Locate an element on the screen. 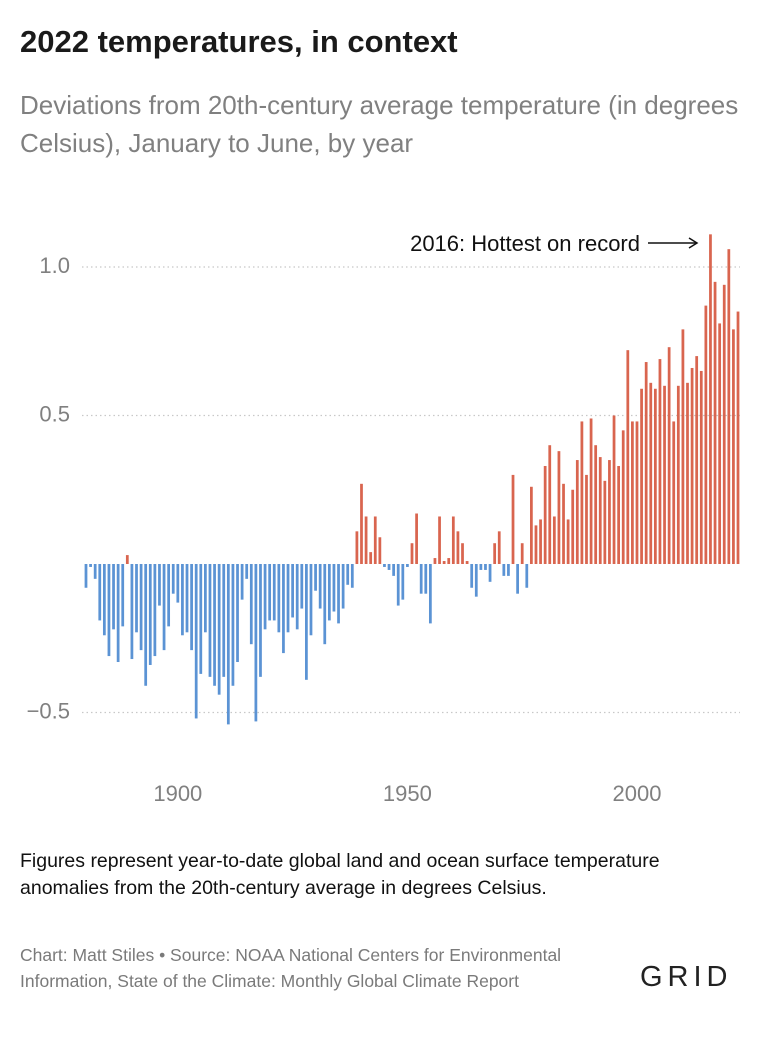  annotation-arrowhead is located at coordinates (693, 243).